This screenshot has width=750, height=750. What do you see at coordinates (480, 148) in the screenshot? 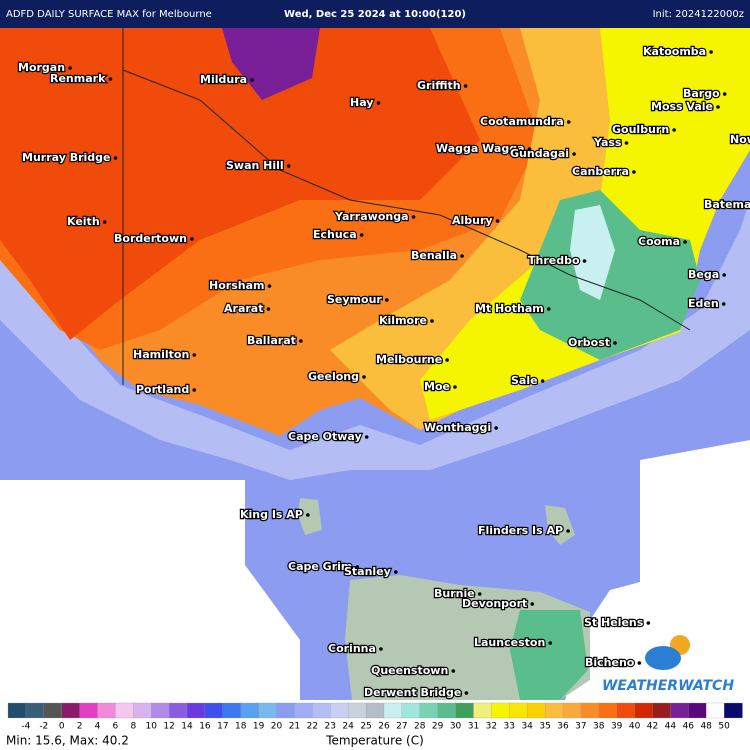
I see `place-label: Wagga Wagga` at bounding box center [480, 148].